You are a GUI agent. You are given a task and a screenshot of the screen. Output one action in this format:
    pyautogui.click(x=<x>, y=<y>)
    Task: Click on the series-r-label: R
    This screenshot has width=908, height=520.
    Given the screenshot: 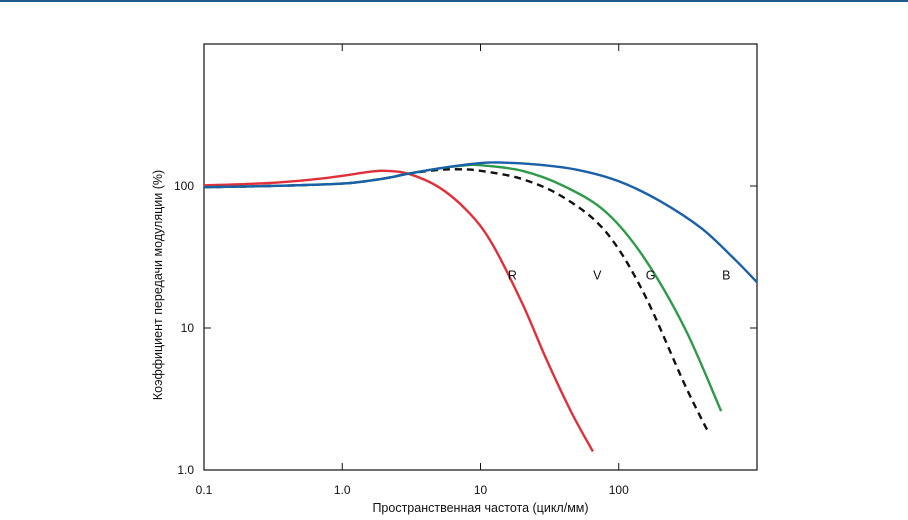 What is the action you would take?
    pyautogui.click(x=512, y=275)
    